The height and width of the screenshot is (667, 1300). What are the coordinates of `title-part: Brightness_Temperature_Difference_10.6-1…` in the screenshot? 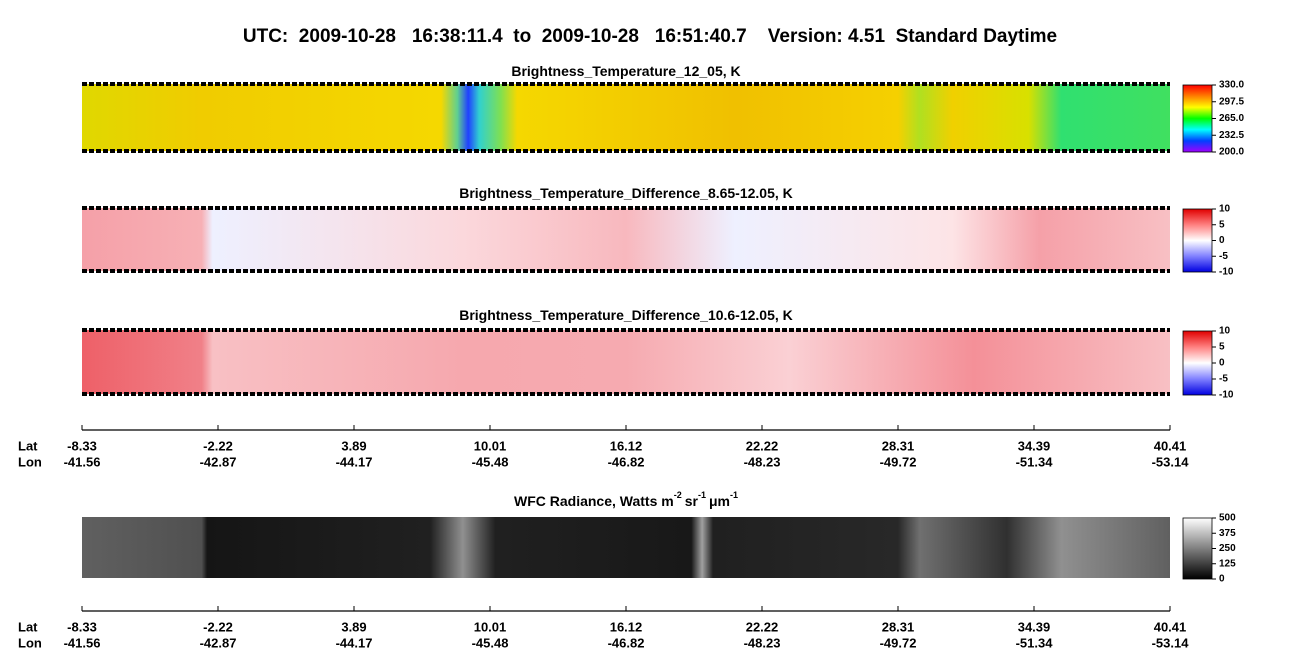 It's located at (626, 315).